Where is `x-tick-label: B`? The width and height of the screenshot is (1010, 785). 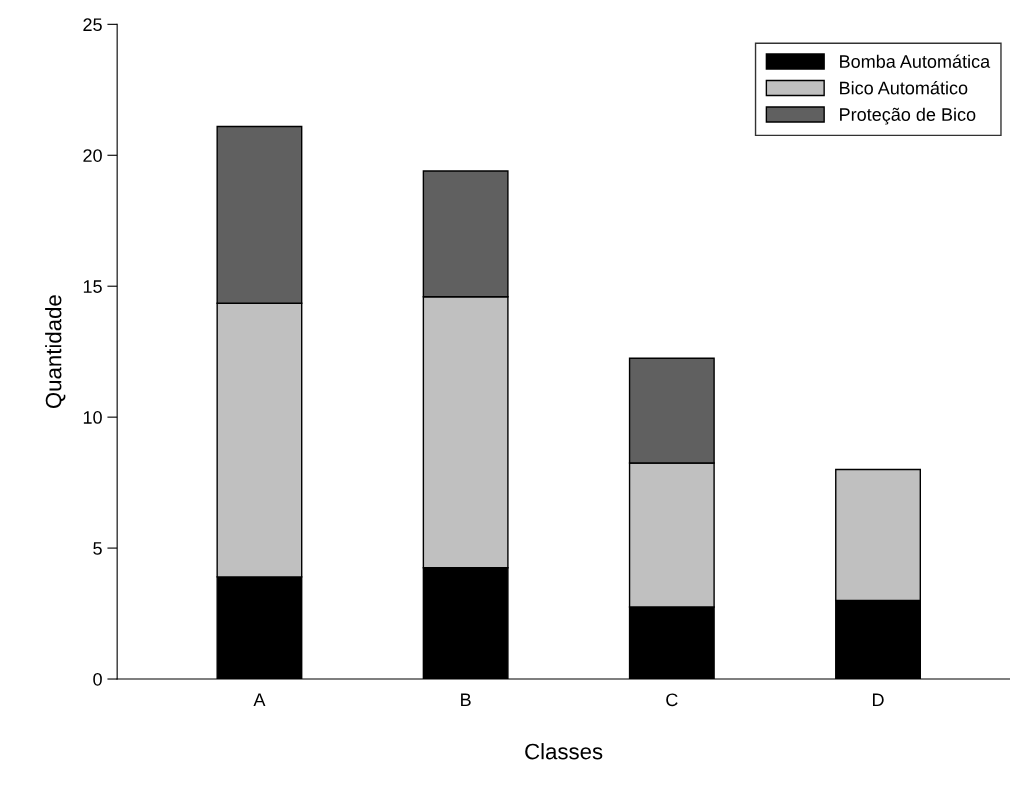 x-tick-label: B is located at coordinates (466, 699).